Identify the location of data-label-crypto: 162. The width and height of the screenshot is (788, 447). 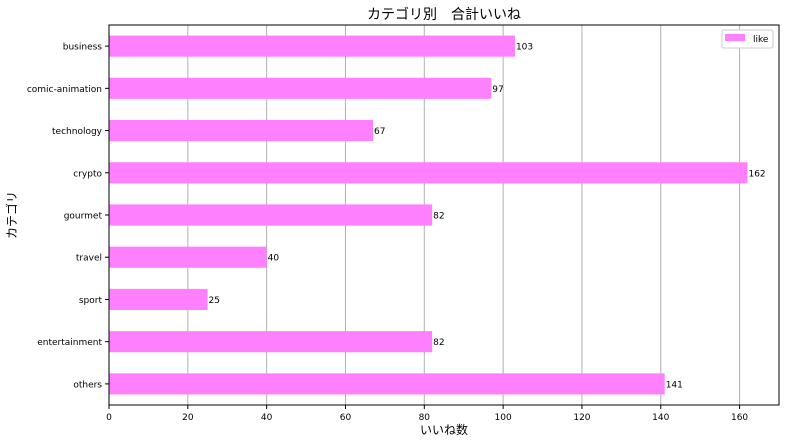
(756, 174).